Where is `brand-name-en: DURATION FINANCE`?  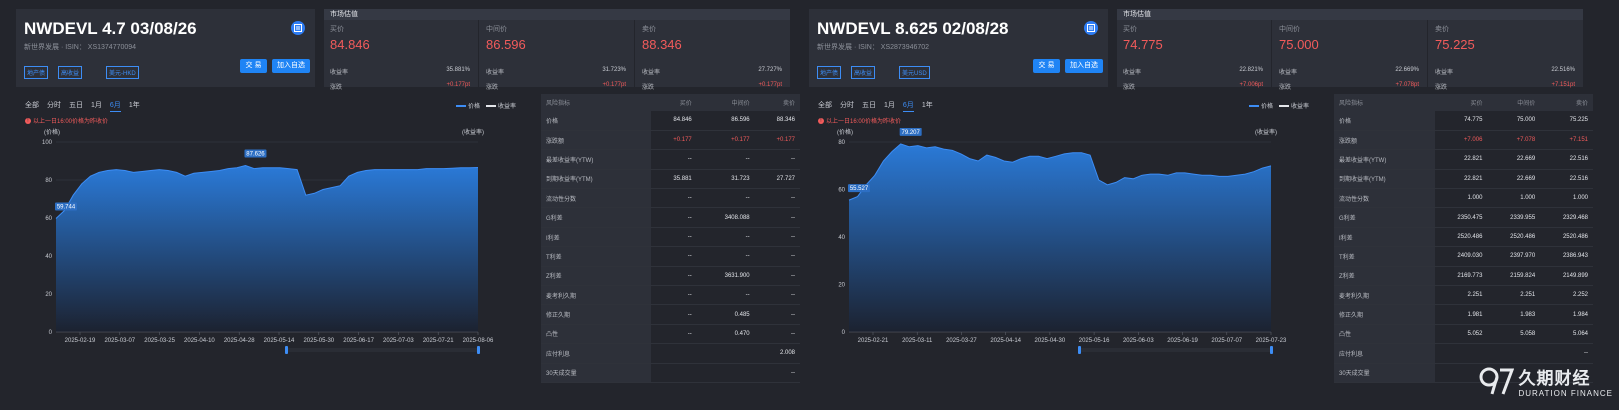 brand-name-en: DURATION FINANCE is located at coordinates (1565, 393).